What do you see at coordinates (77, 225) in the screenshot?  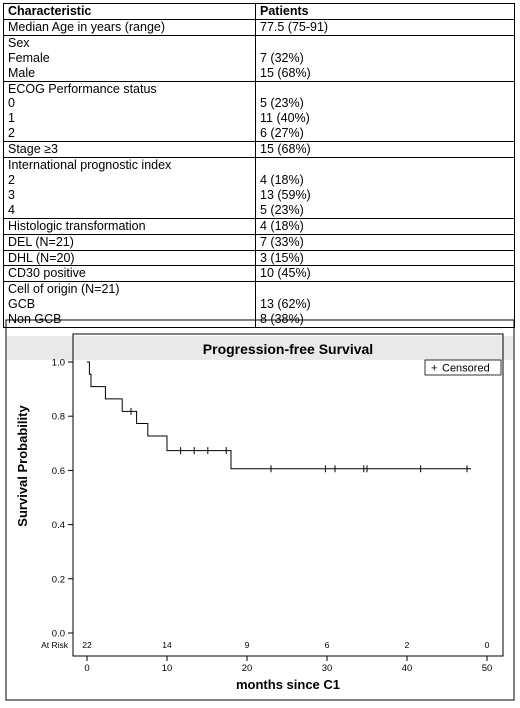 I see `characteristic-text: Histologic transformation` at bounding box center [77, 225].